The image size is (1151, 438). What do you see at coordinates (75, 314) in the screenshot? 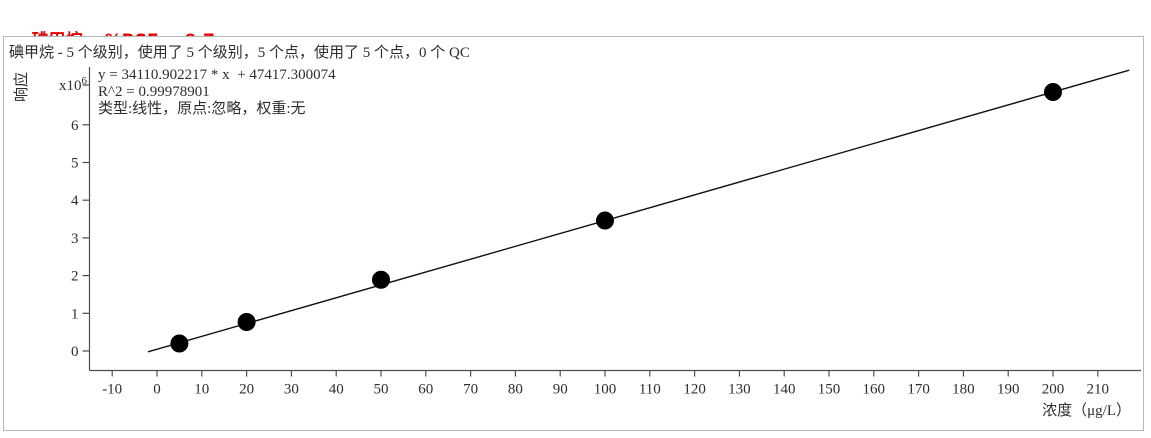
I see `y-tick-label: 1` at bounding box center [75, 314].